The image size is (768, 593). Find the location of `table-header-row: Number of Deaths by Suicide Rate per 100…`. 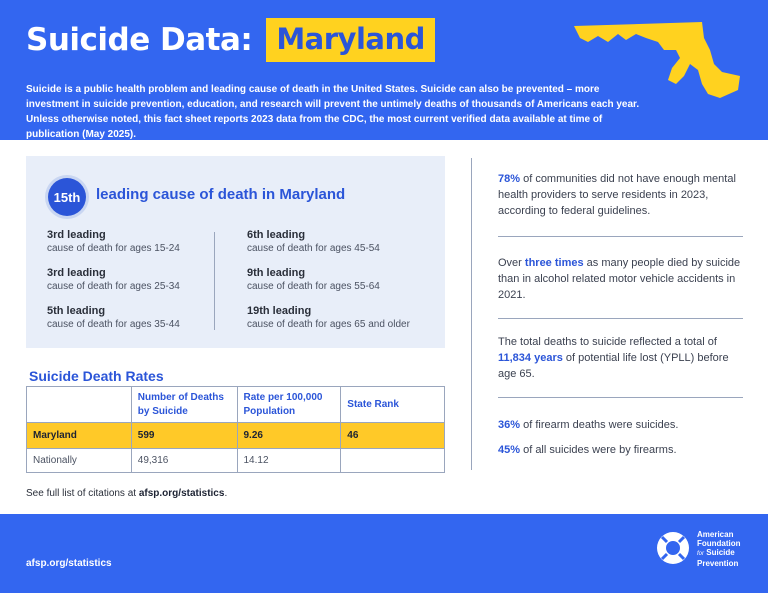

table-header-row: Number of Deaths by Suicide Rate per 100… is located at coordinates (235, 404).